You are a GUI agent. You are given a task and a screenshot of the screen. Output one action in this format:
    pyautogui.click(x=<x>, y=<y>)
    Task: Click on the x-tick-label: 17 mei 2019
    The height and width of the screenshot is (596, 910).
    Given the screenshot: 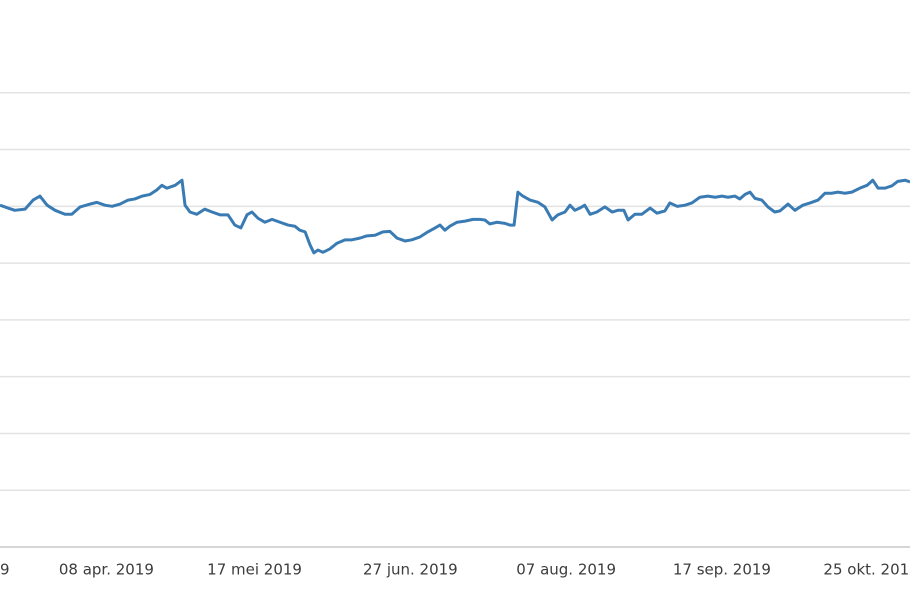 What is the action you would take?
    pyautogui.click(x=254, y=570)
    